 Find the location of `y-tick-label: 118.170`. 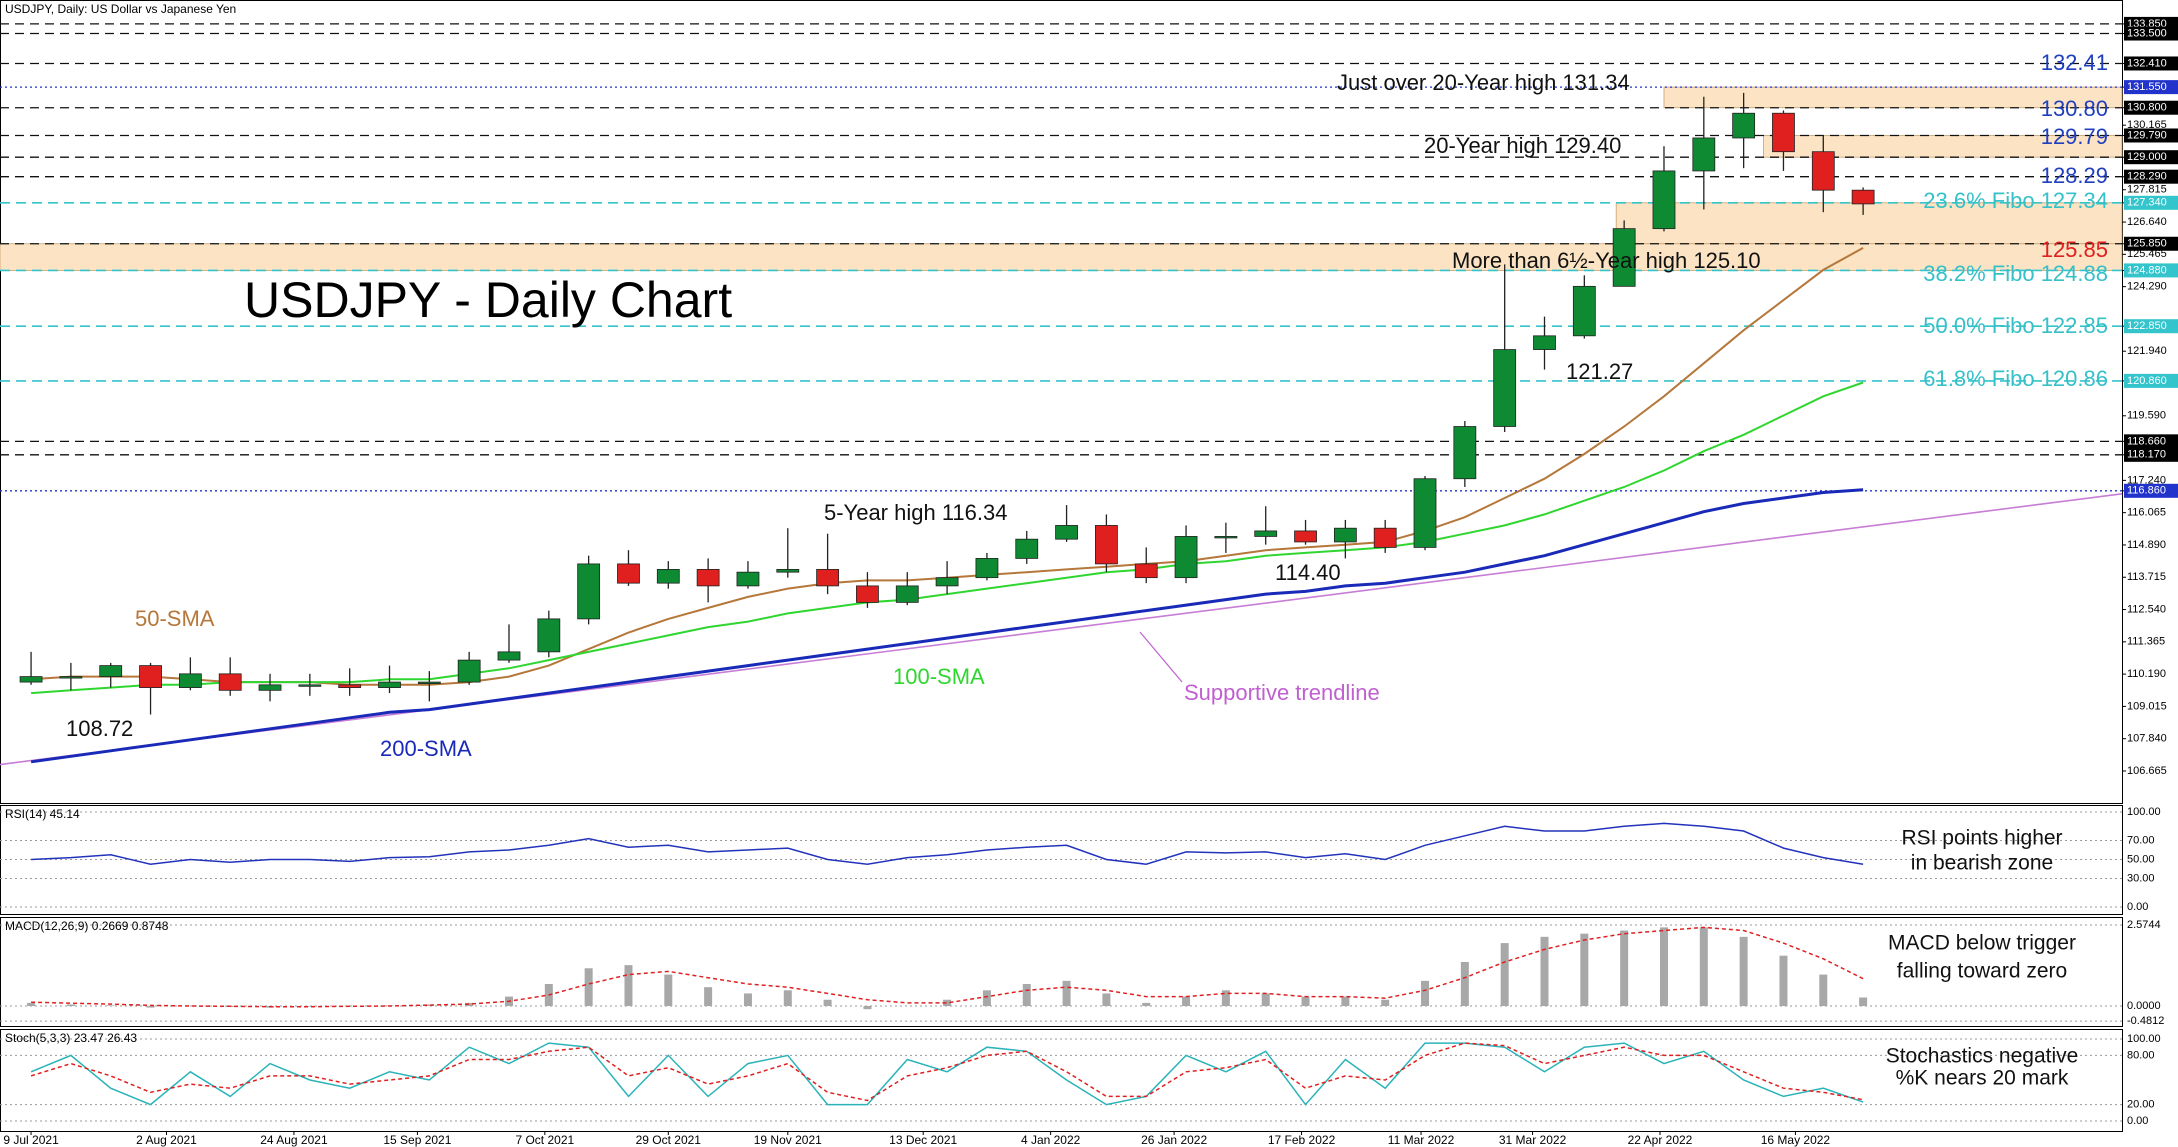

y-tick-label: 118.170 is located at coordinates (2146, 455).